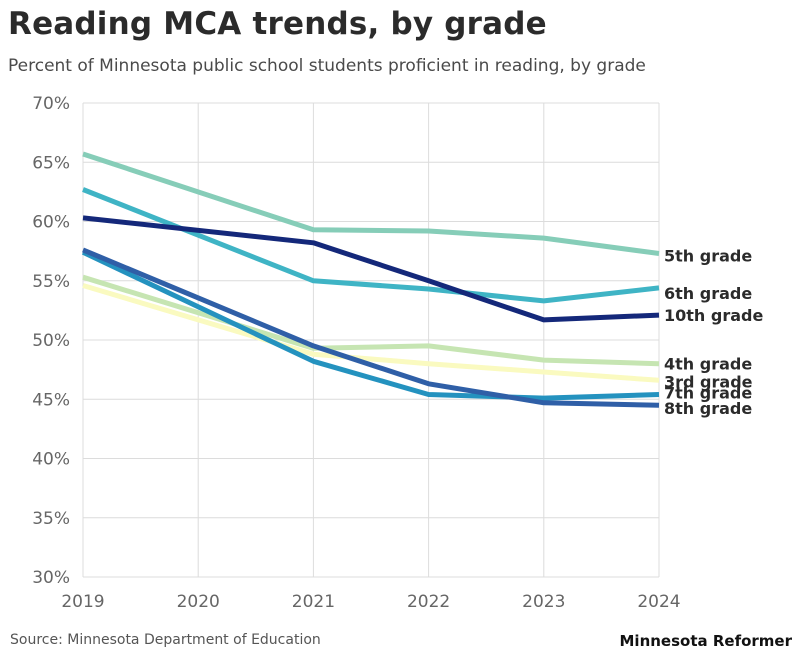  What do you see at coordinates (708, 364) in the screenshot?
I see `series-label-4th-grade: 4th grade` at bounding box center [708, 364].